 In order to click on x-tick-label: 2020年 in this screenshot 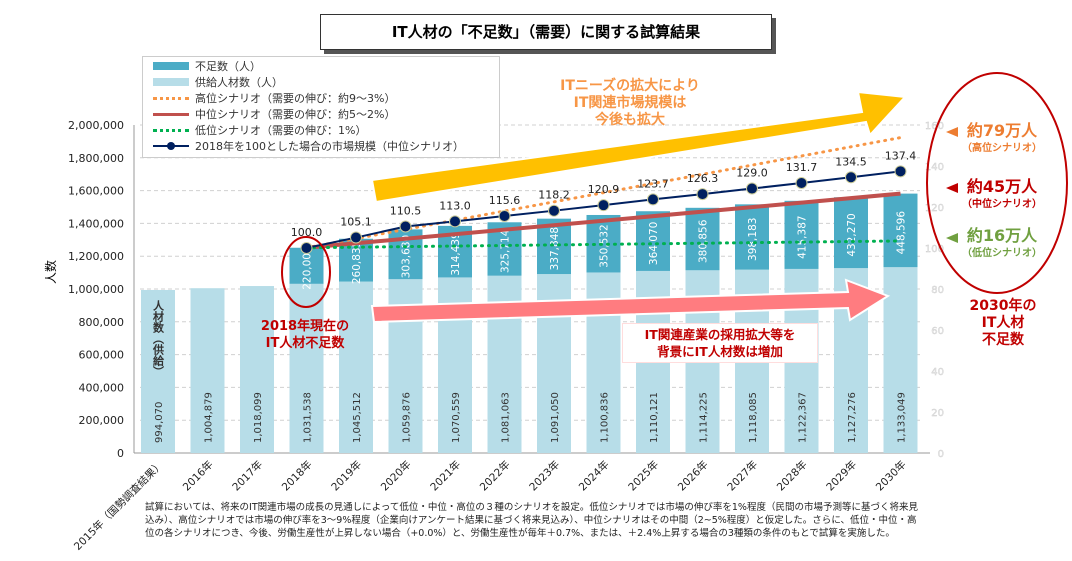, I will do `click(396, 476)`.